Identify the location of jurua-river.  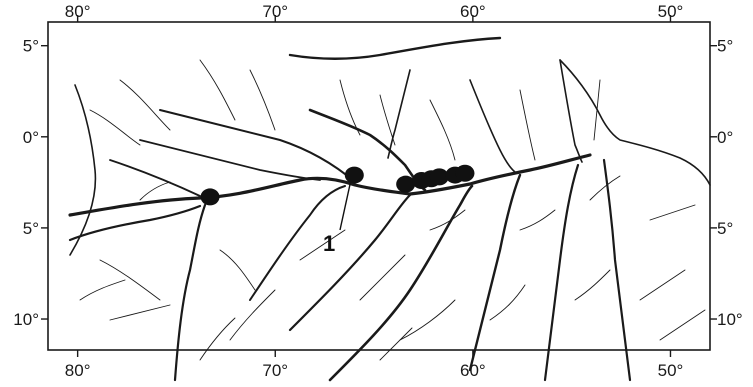
(297, 243).